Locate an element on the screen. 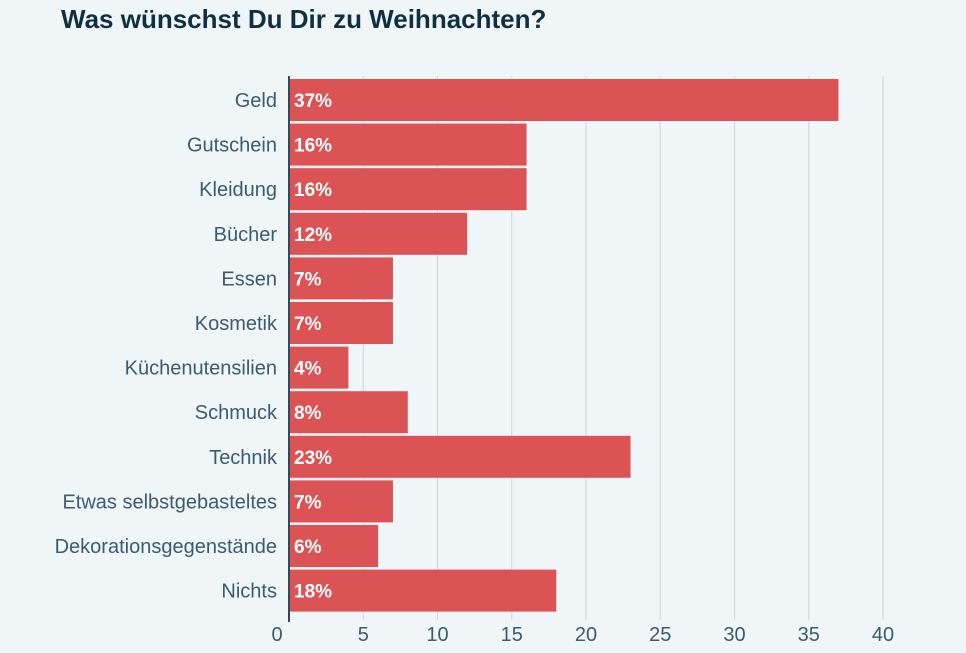 This screenshot has height=653, width=966. category-label-3: Bücher is located at coordinates (246, 235).